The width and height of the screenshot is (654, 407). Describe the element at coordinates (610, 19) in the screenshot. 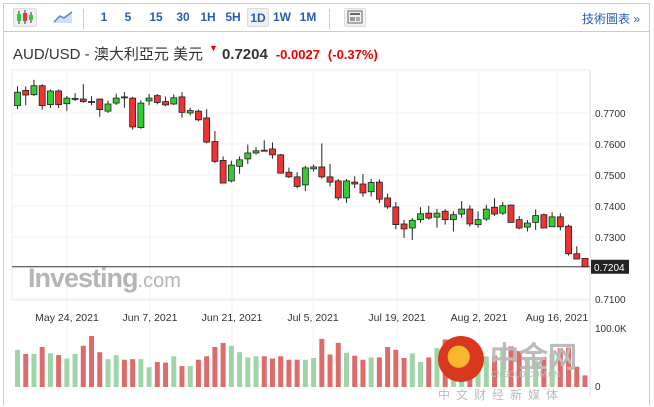

I see `technical-chart-link: 技術圖表 »` at that location.